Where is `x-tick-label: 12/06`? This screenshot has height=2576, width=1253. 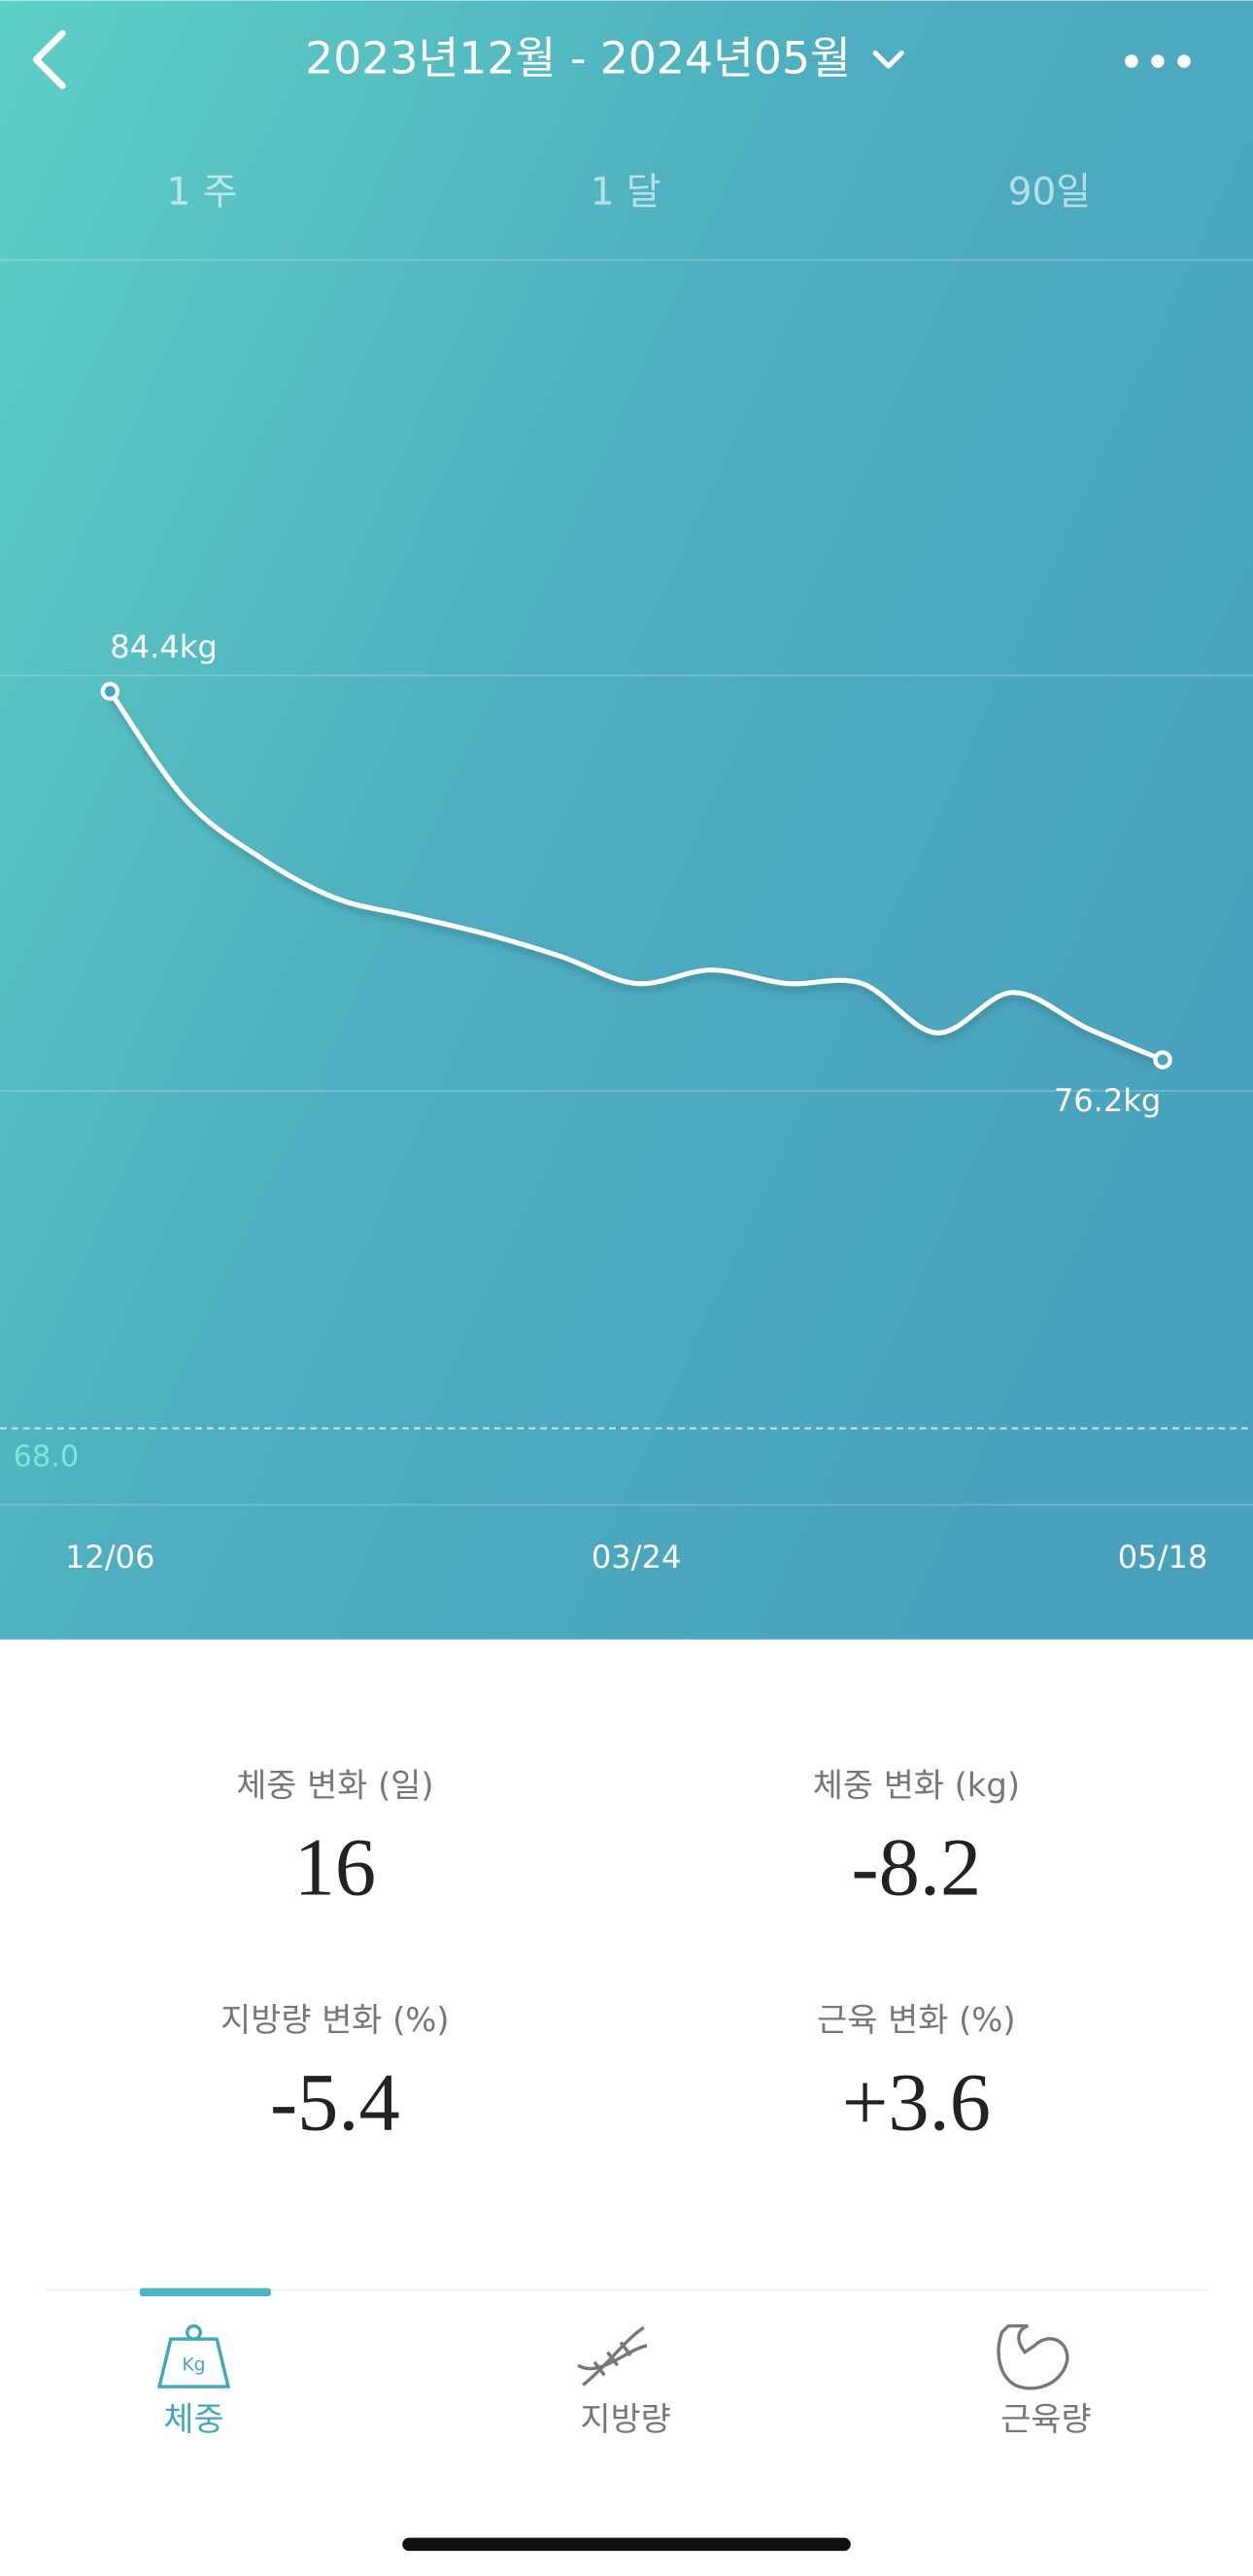 x-tick-label: 12/06 is located at coordinates (110, 1557).